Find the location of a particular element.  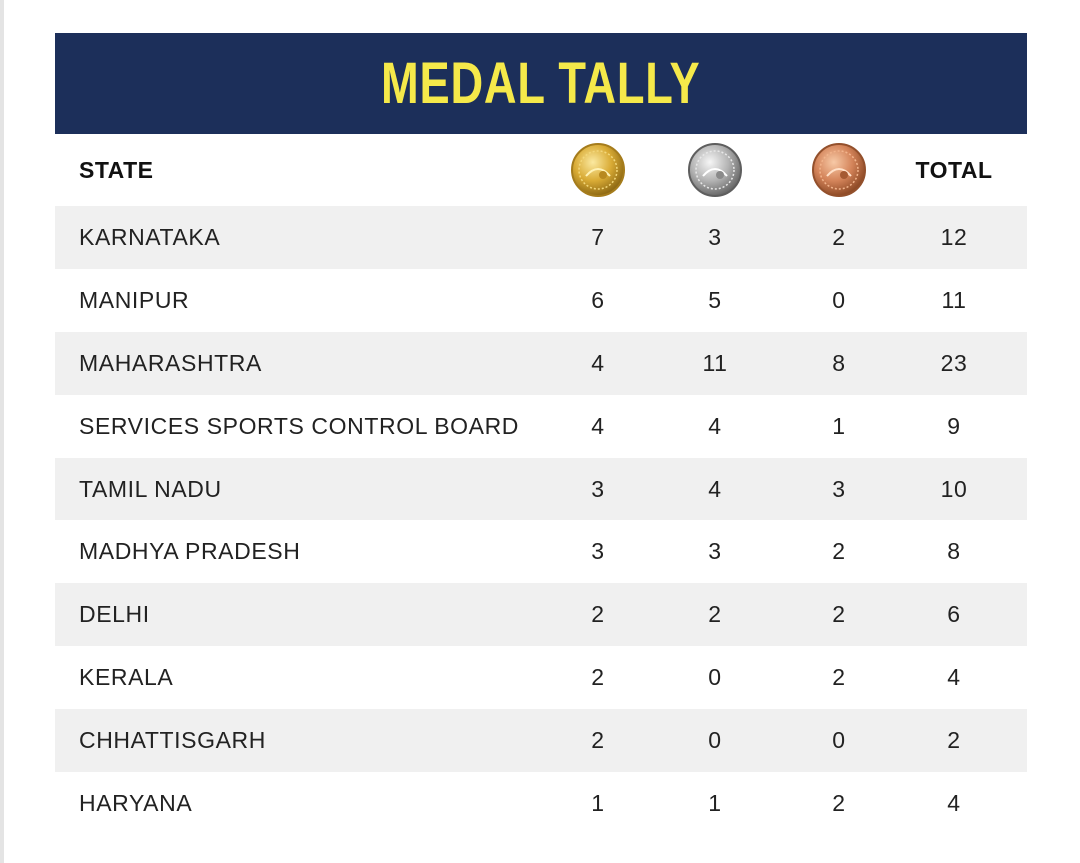

bronze-count-cell: 8 is located at coordinates (839, 362).